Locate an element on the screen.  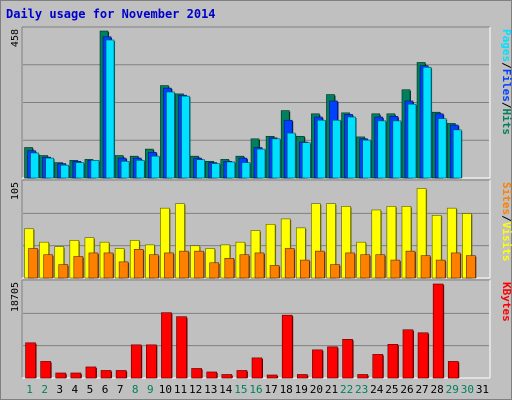
x-tick-label-day-9: 9 is located at coordinates (150, 389).